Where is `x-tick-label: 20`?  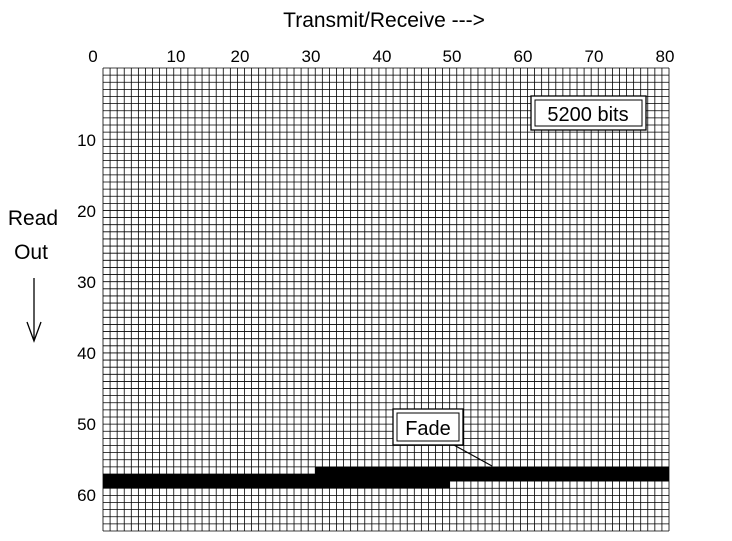
x-tick-label: 20 is located at coordinates (240, 56).